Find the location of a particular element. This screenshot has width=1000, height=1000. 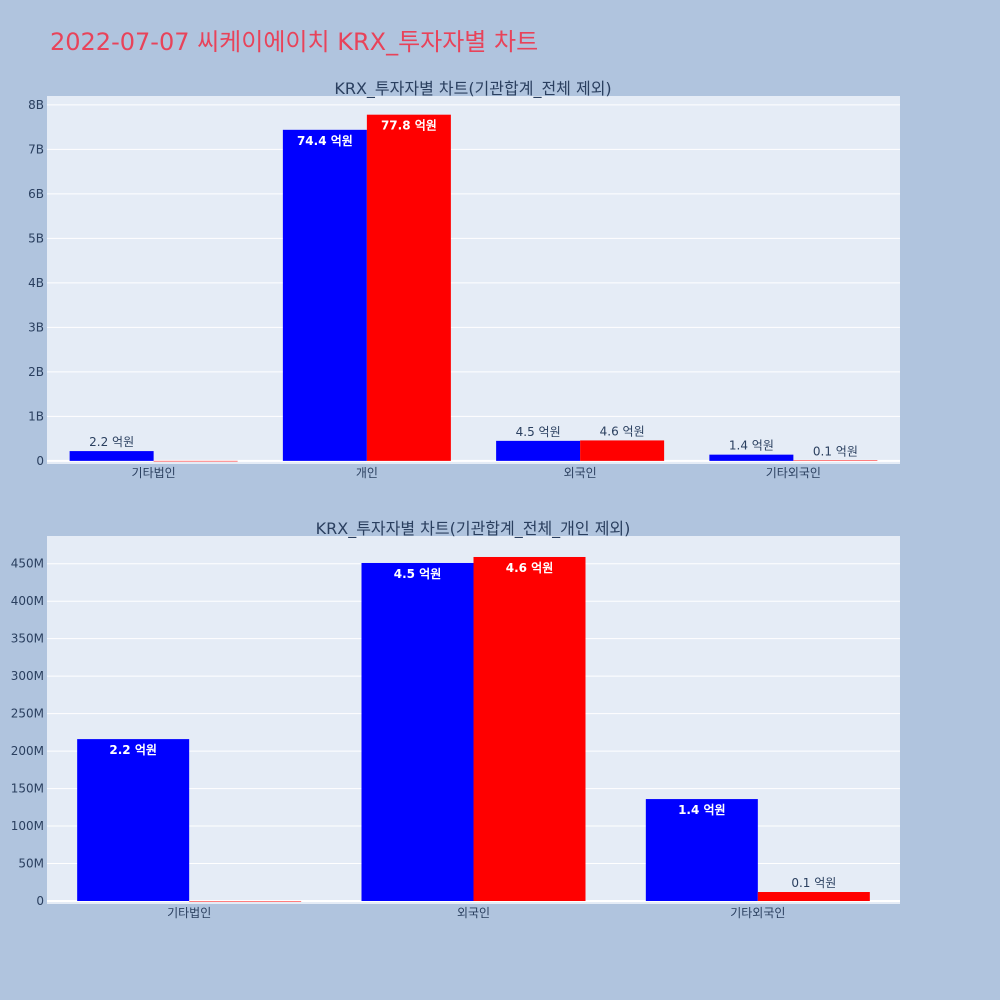

y-tick-label: 1B is located at coordinates (36, 416).